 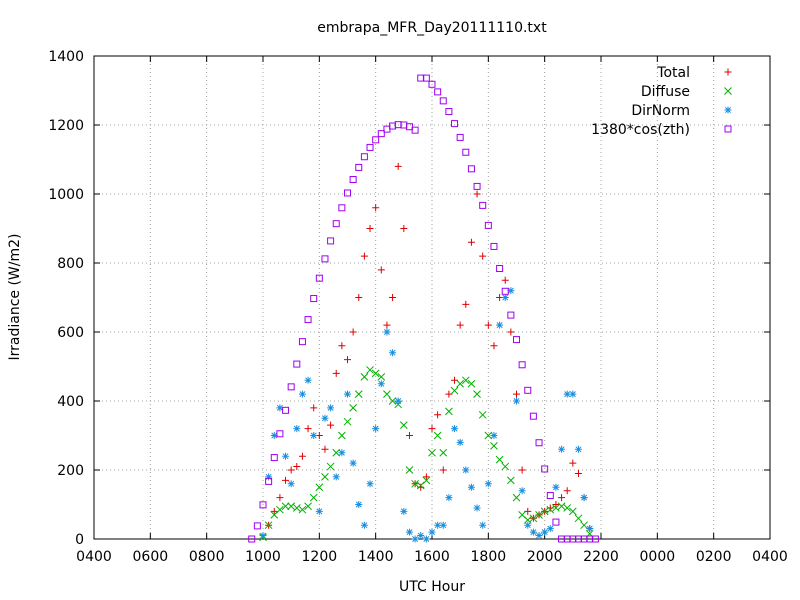 What do you see at coordinates (79, 540) in the screenshot?
I see `y-tick-label: 0` at bounding box center [79, 540].